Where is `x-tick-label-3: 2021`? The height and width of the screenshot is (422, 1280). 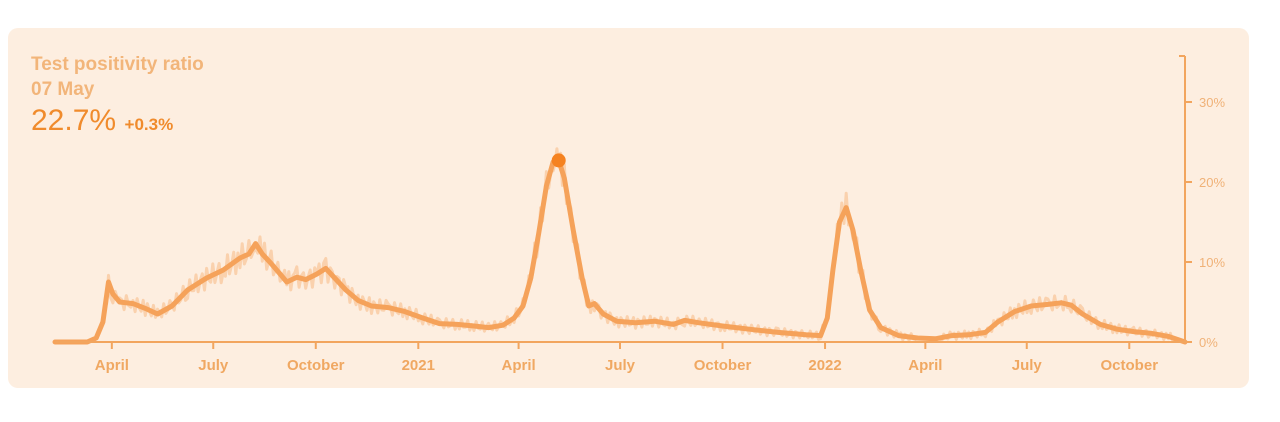
x-tick-label-3: 2021 is located at coordinates (418, 365).